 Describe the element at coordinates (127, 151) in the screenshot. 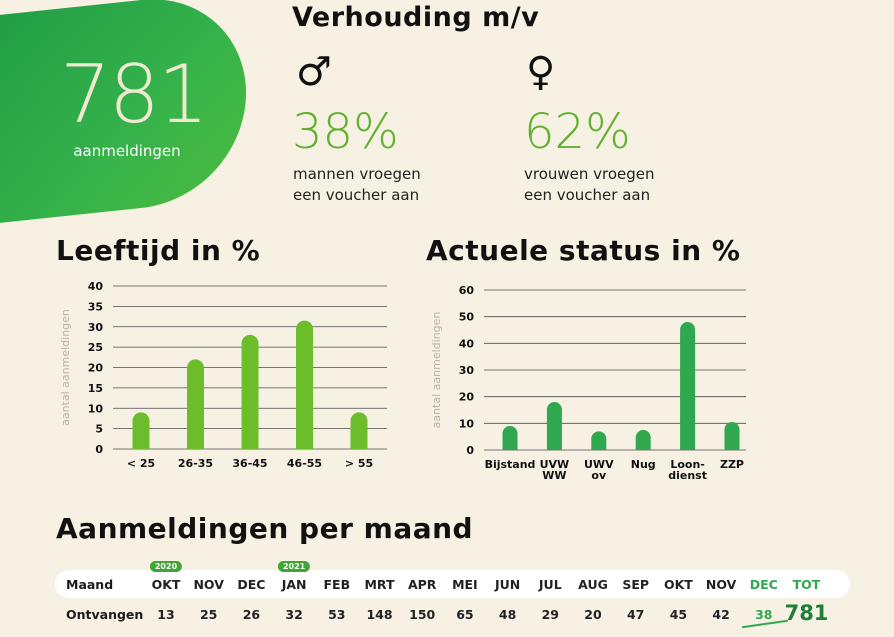

I see `total-registrations-label: aanmeldingen` at that location.